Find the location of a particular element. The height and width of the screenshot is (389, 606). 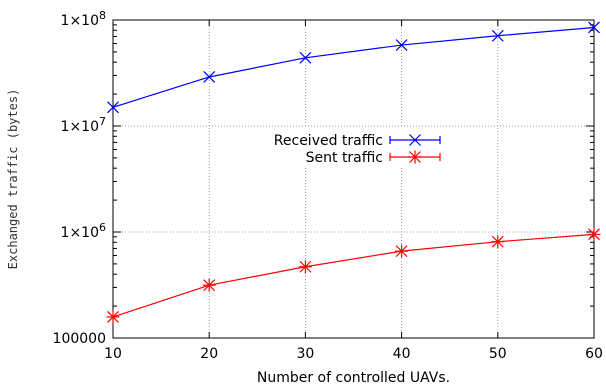

y-tick-label: 1×10⁸ is located at coordinates (83, 19).